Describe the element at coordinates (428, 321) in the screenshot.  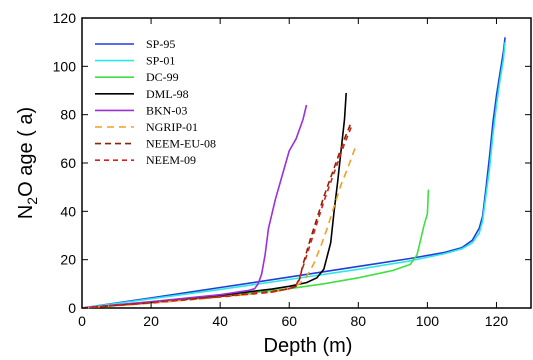
I see `x-tick-label: 100` at that location.